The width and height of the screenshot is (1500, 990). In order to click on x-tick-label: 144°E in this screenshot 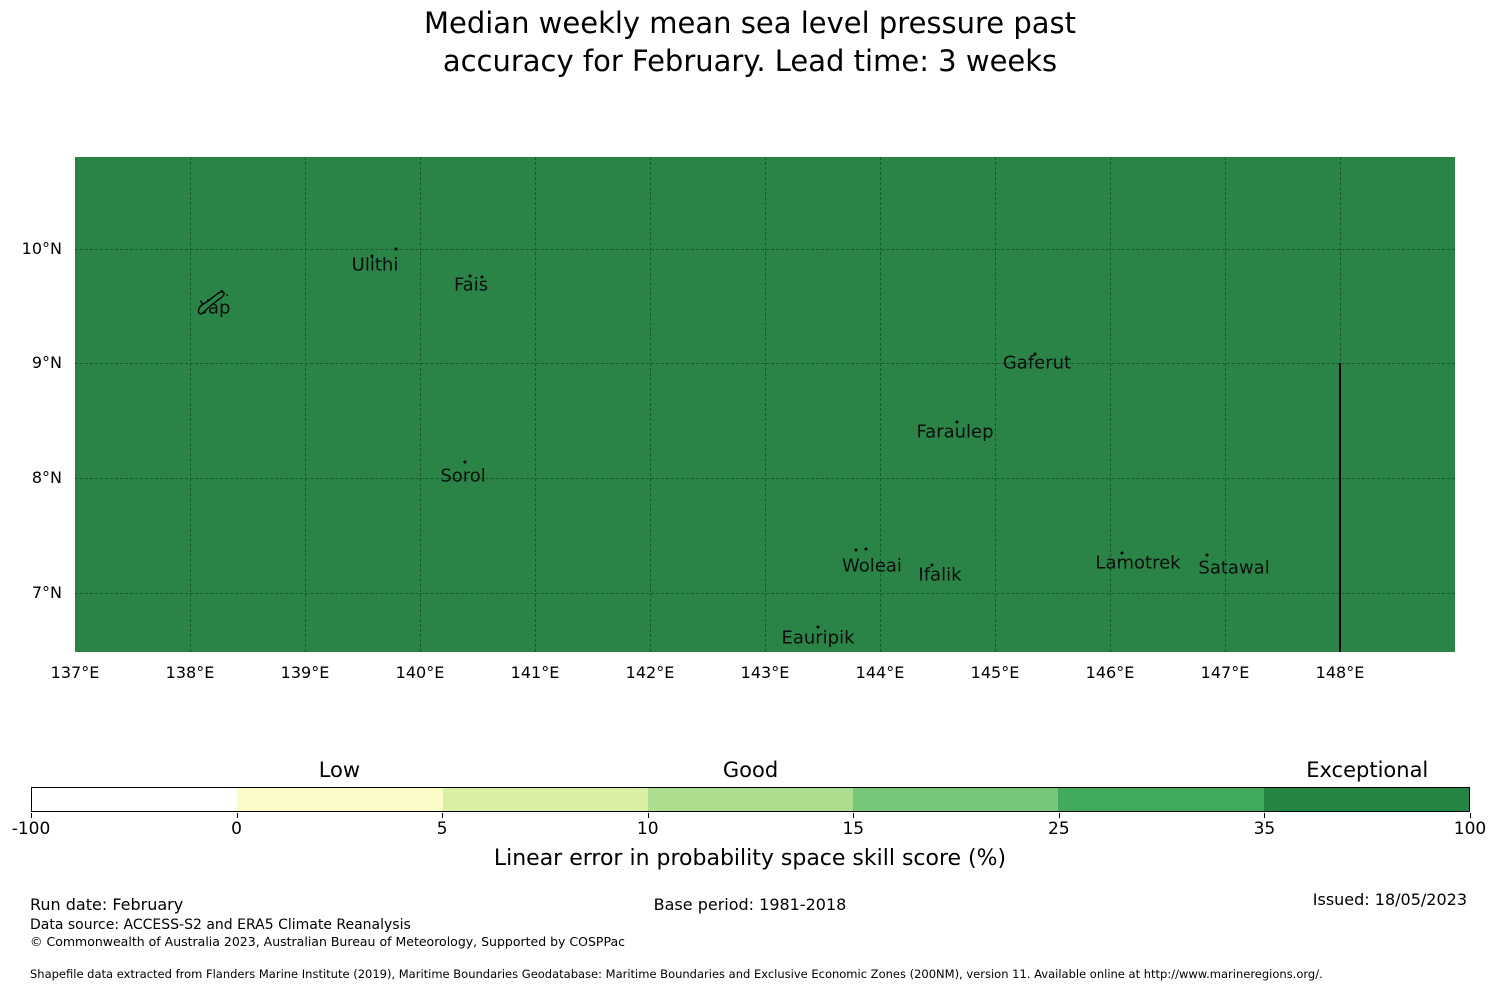, I will do `click(880, 672)`.